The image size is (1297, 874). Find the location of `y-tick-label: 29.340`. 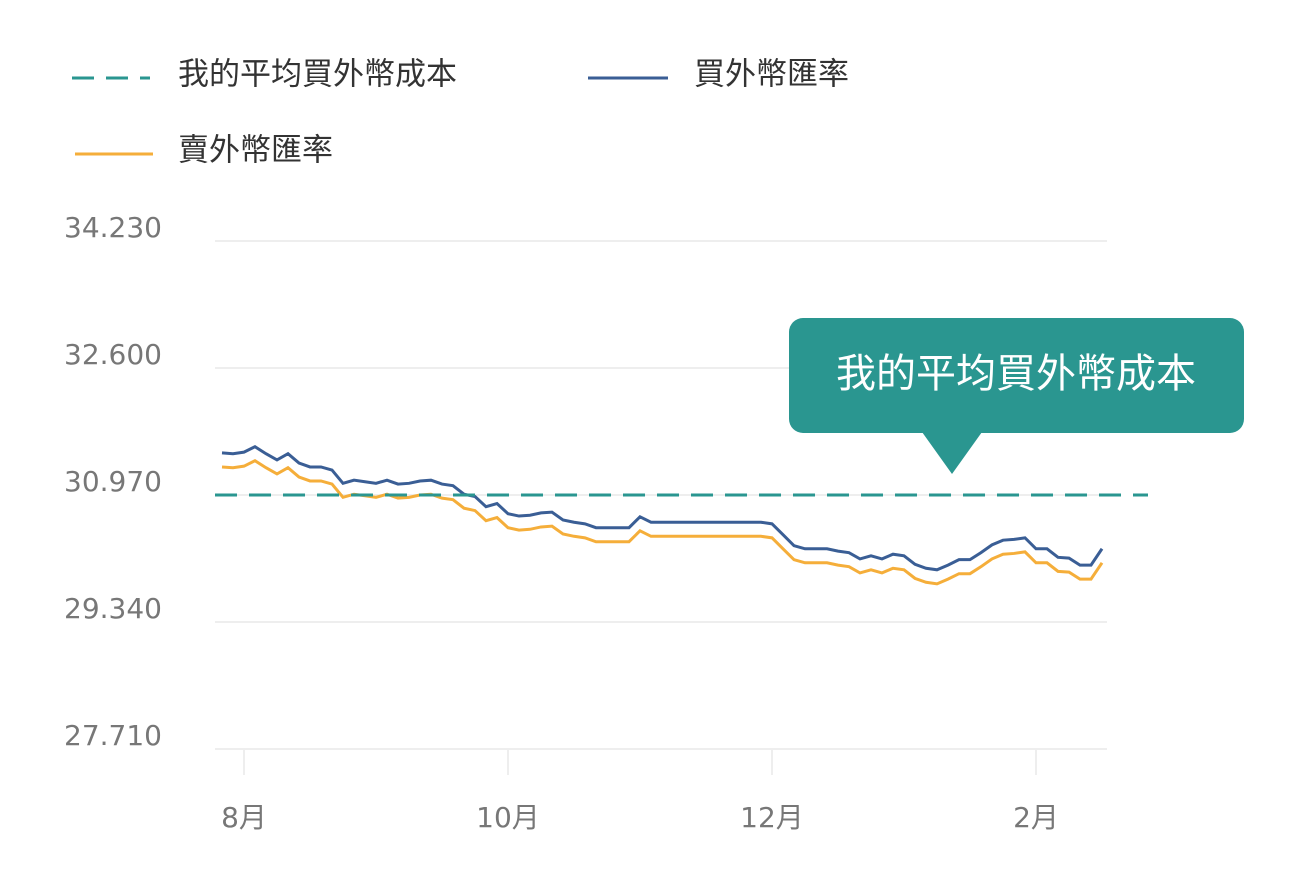

y-tick-label: 29.340 is located at coordinates (113, 608).